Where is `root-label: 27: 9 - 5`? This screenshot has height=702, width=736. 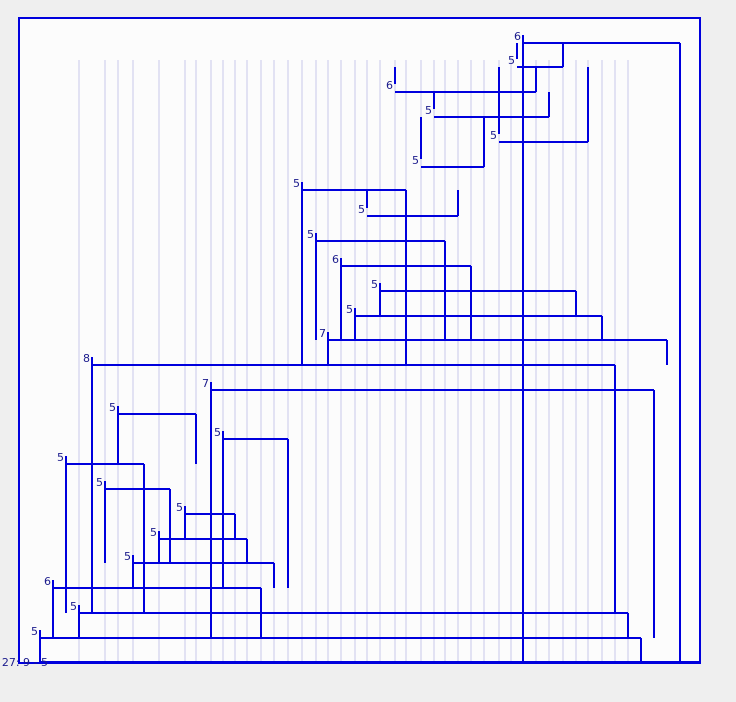
root-label: 27: 9 - 5 is located at coordinates (25, 662).